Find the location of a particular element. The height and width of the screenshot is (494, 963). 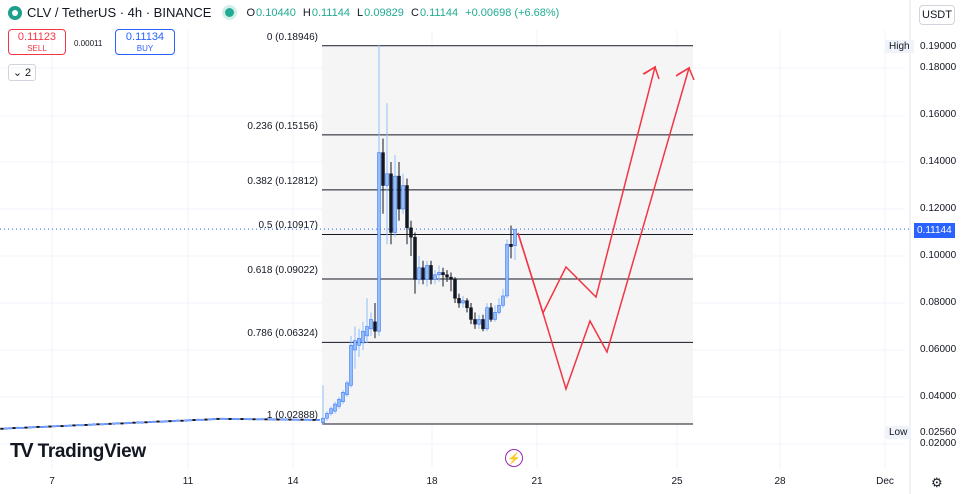

price-tick-label: 0.10000 is located at coordinates (938, 255).